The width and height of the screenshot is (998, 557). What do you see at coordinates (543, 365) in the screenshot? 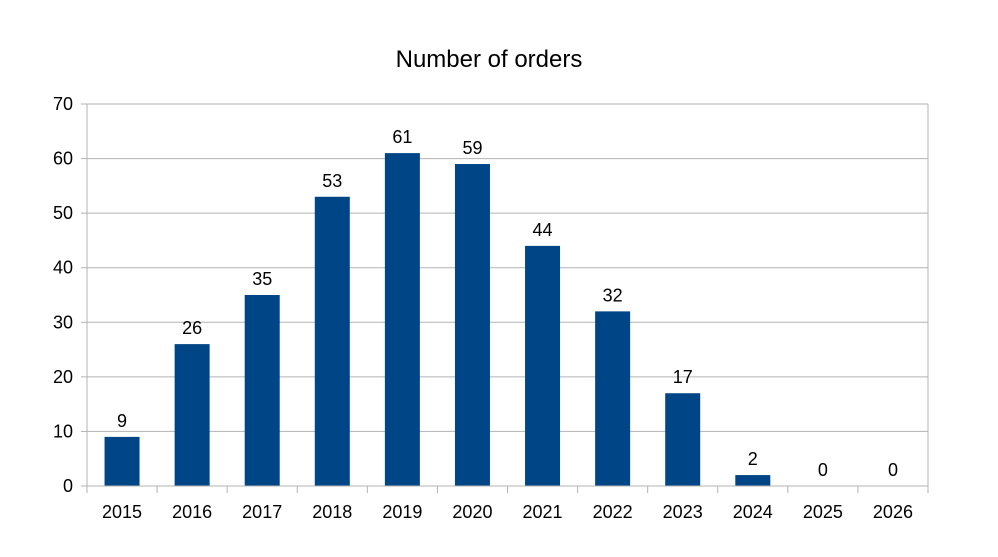
I see `bar-2021` at bounding box center [543, 365].